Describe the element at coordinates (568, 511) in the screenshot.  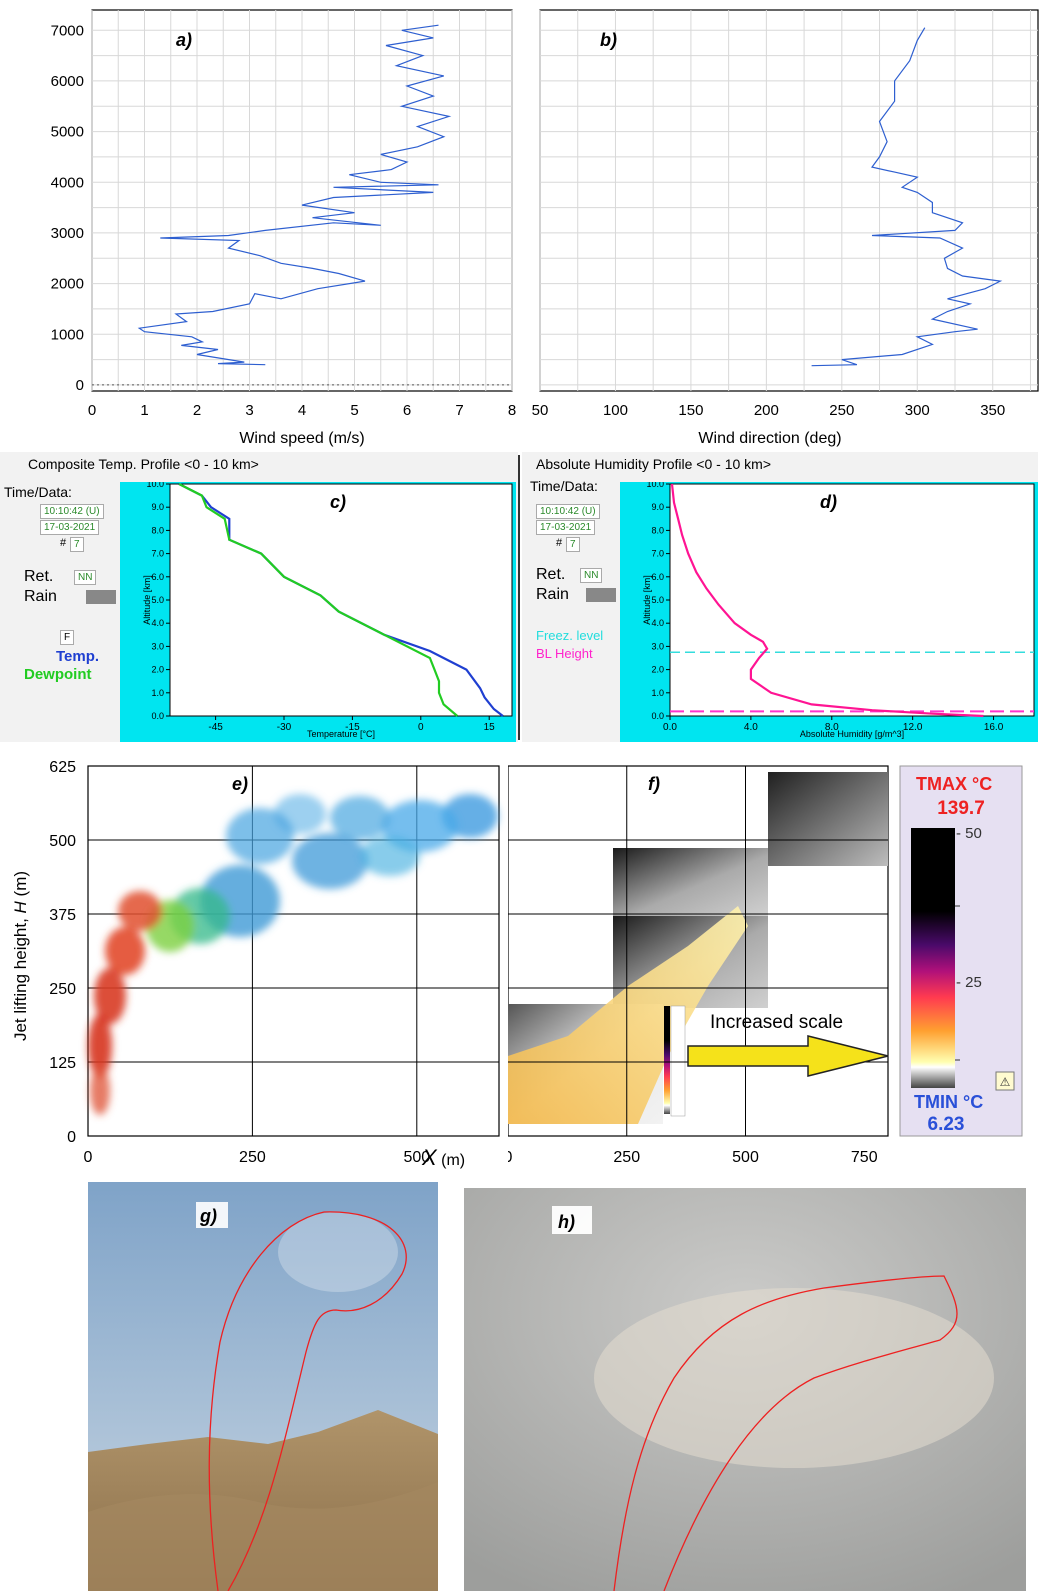
I see `chart-d-time-field: 10:10:42 (U)` at that location.